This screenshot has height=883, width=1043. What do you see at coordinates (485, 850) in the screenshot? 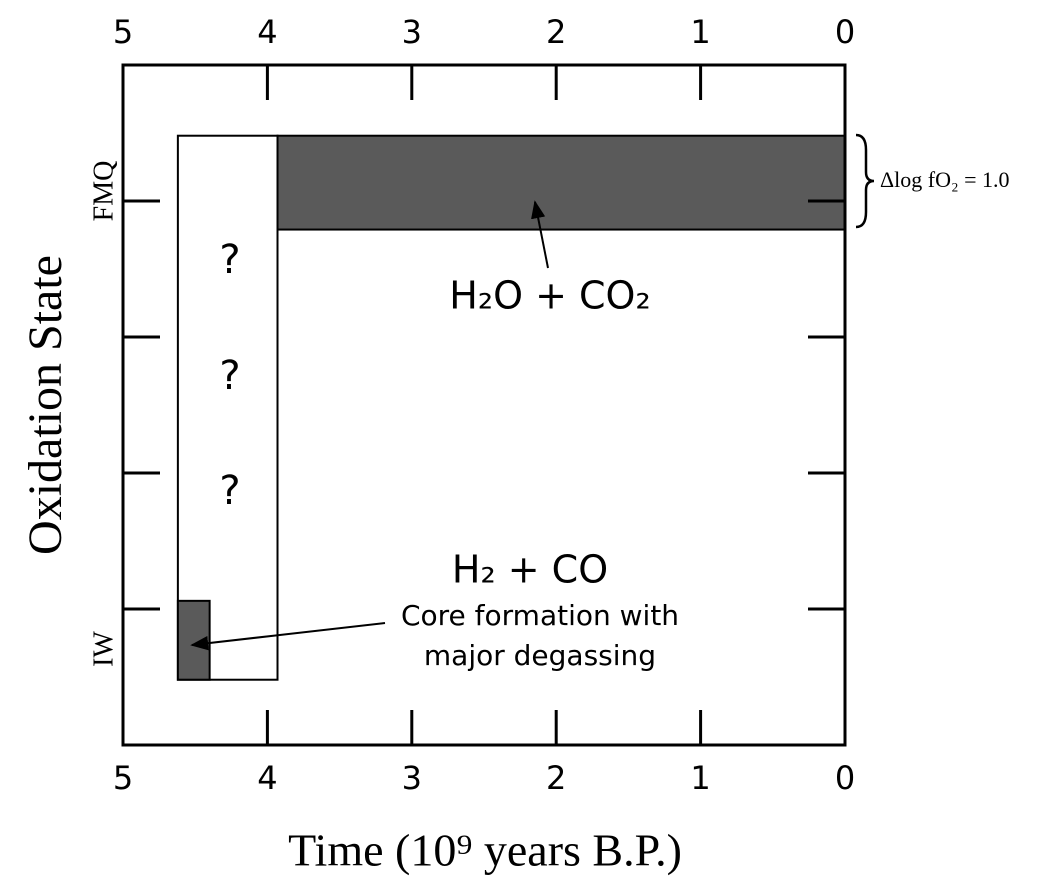
I see `x-axis-label: Time (10⁹ years B.P.)` at bounding box center [485, 850].